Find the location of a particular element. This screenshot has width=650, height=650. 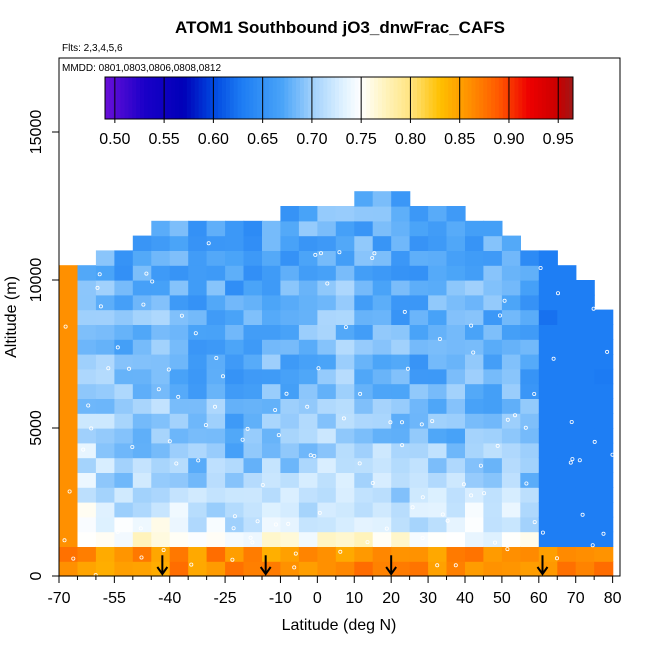

y-tick-label: 10000 is located at coordinates (36, 280).